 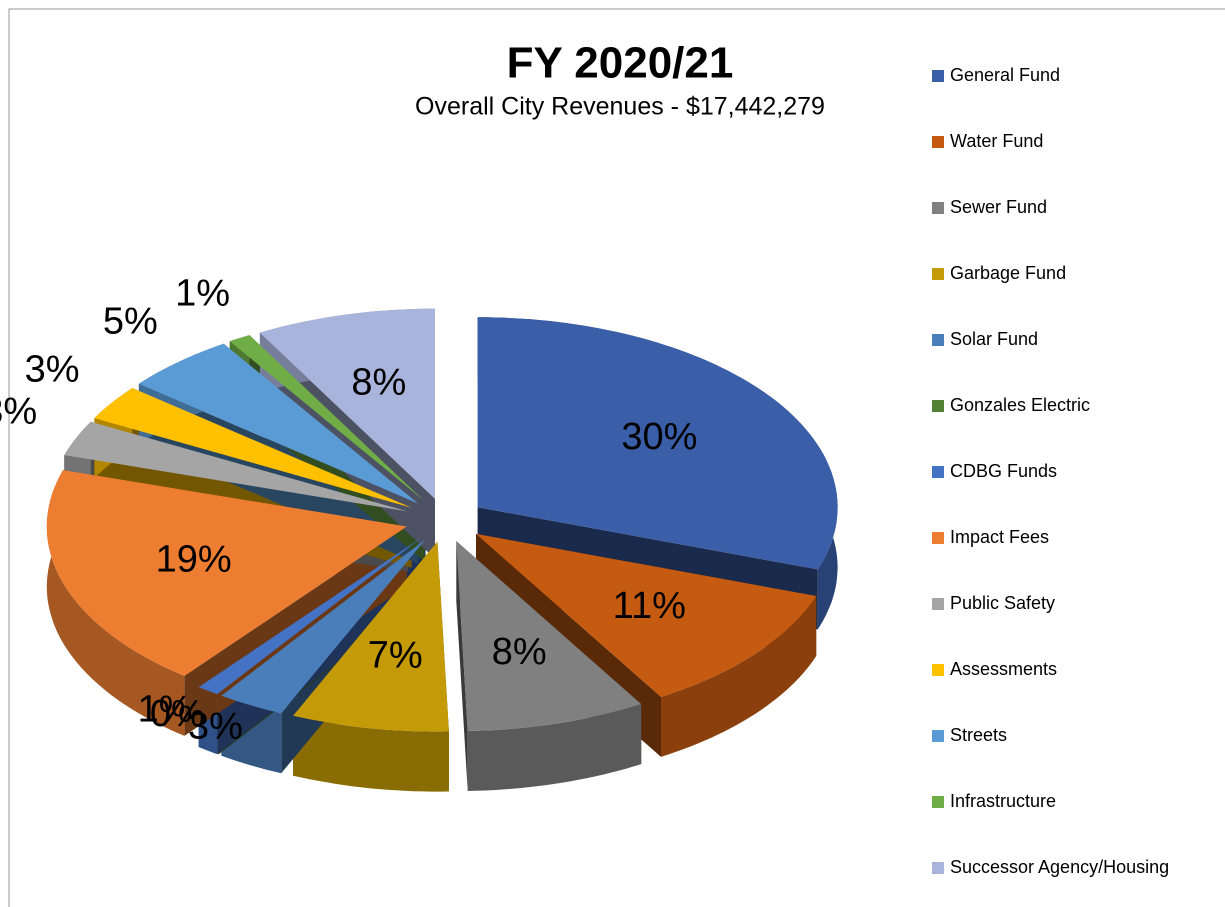 What do you see at coordinates (659, 437) in the screenshot?
I see `data-label: 30%` at bounding box center [659, 437].